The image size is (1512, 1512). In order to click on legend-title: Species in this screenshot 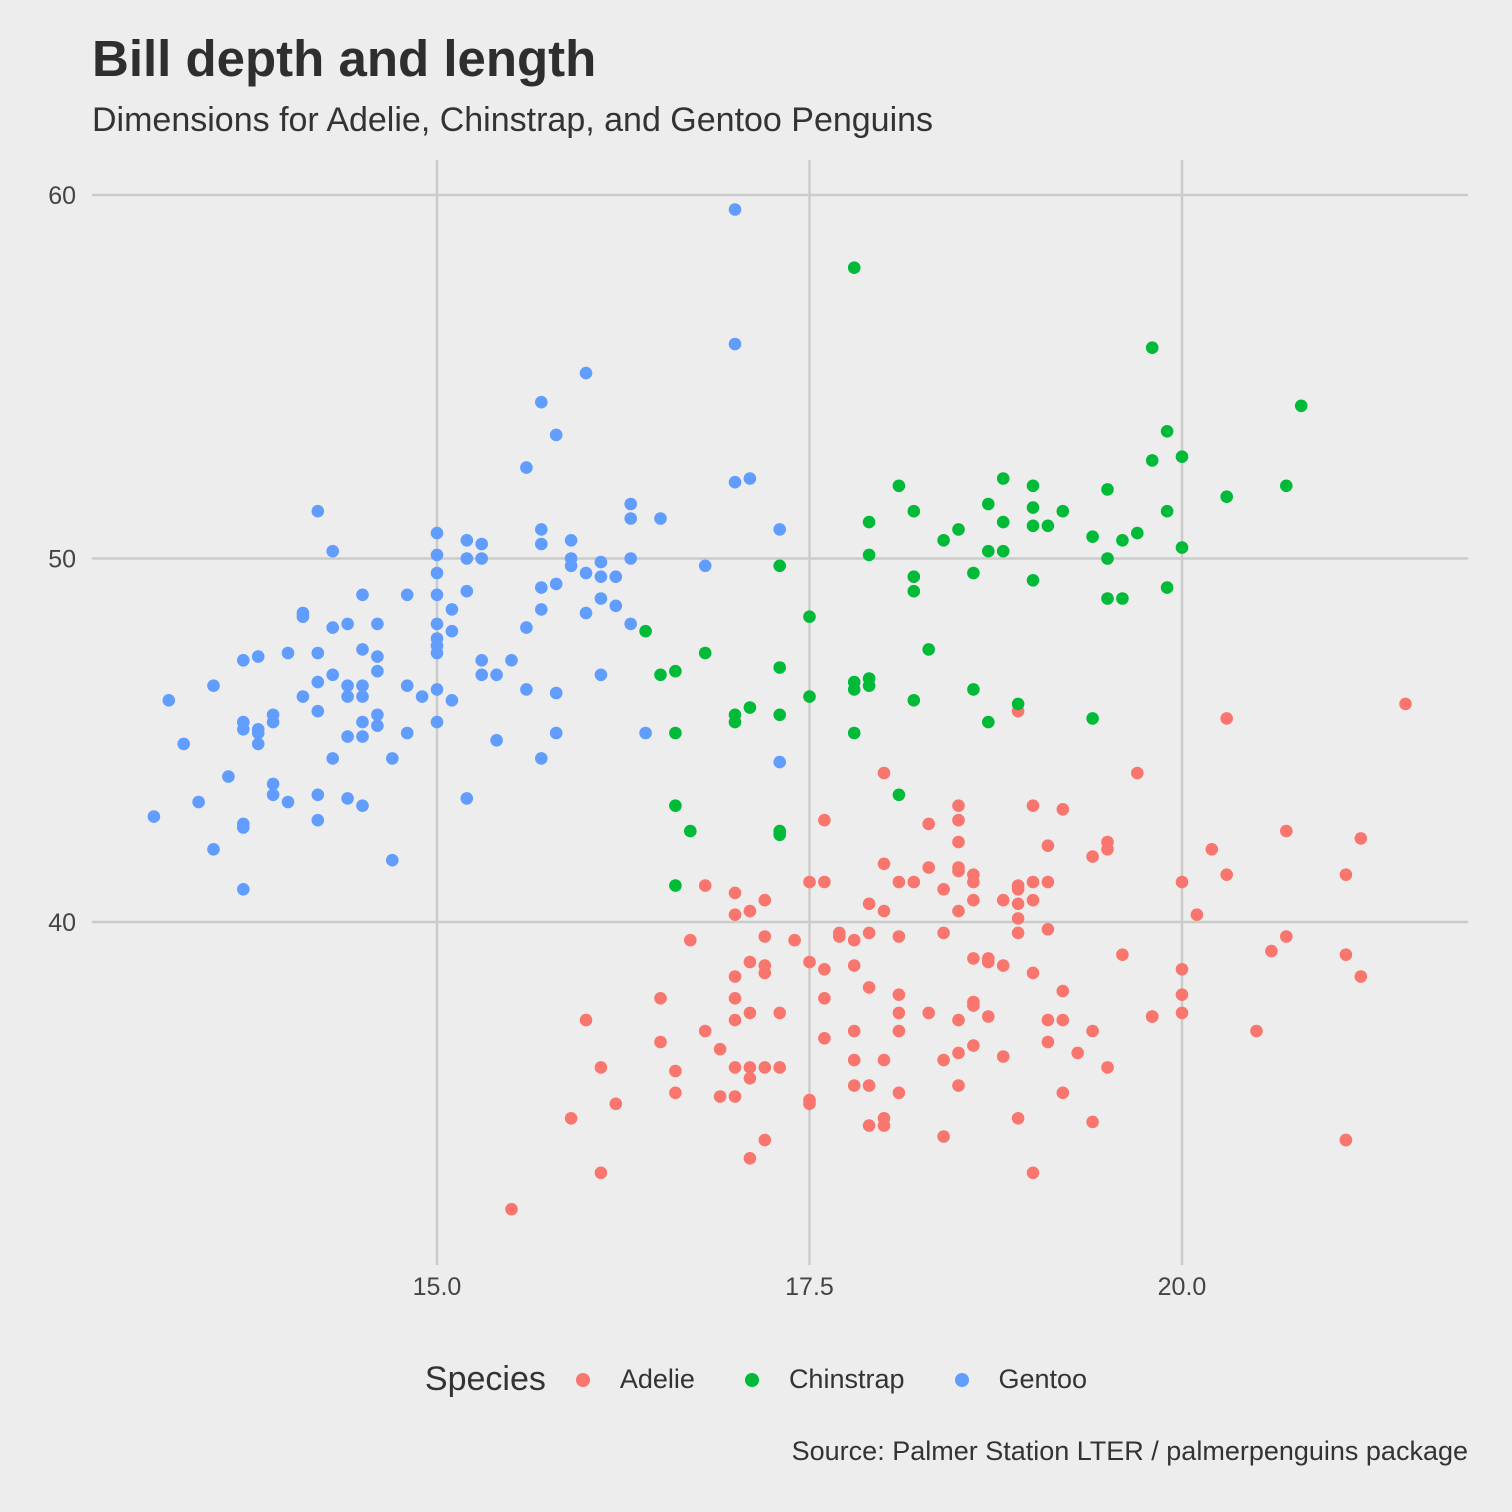, I will do `click(485, 1379)`.